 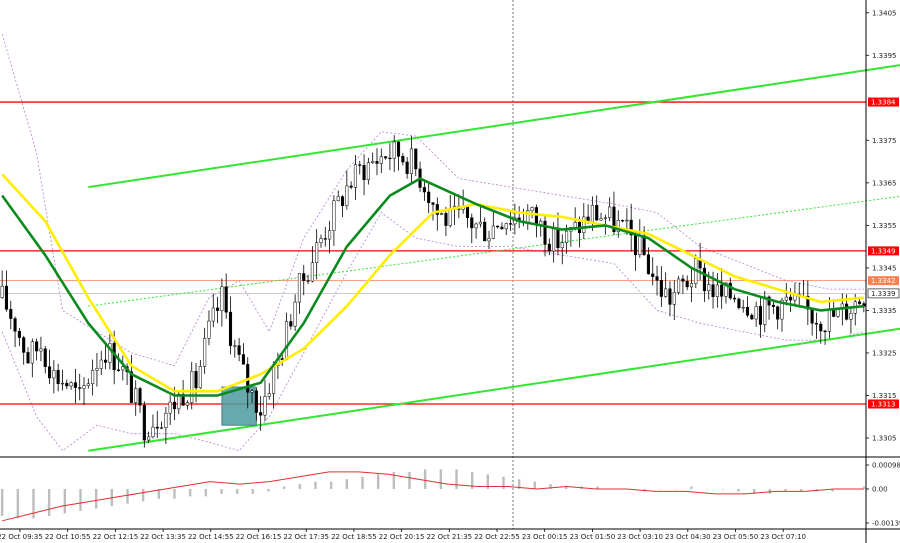 I want to click on level-badge-0-bg, so click(x=883, y=102).